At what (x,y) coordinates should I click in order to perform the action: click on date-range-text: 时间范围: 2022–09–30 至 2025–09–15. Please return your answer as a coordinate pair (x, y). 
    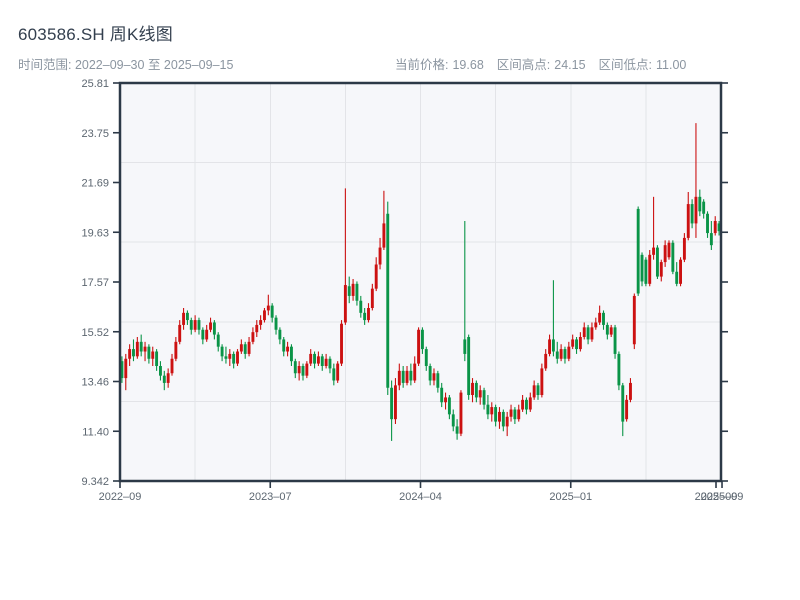
    Looking at the image, I should click on (126, 65).